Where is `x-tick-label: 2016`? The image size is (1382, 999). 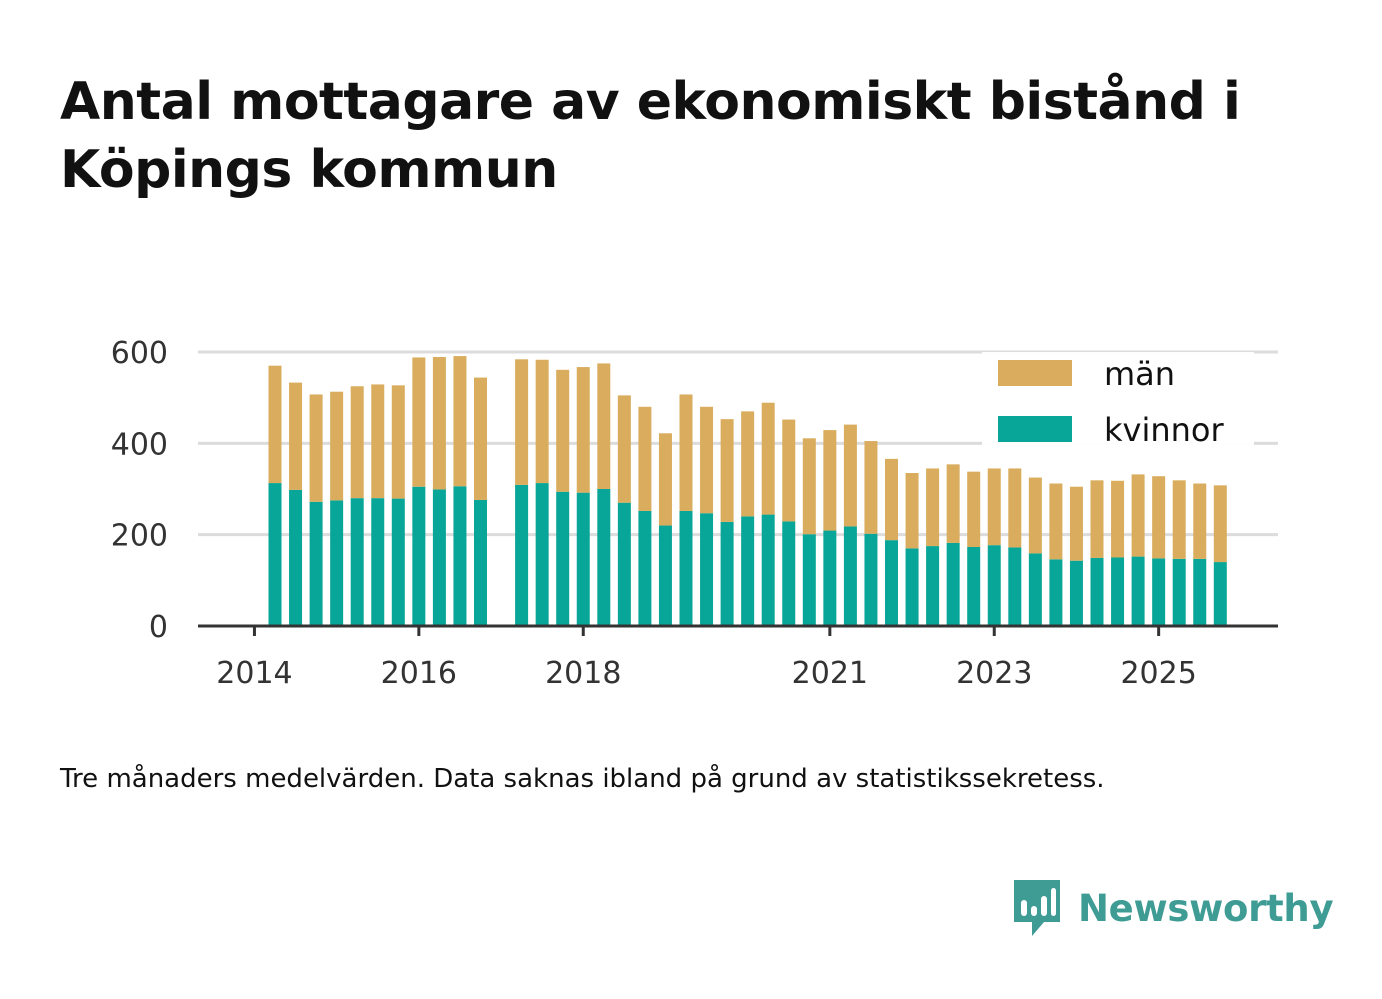 x-tick-label: 2016 is located at coordinates (419, 673).